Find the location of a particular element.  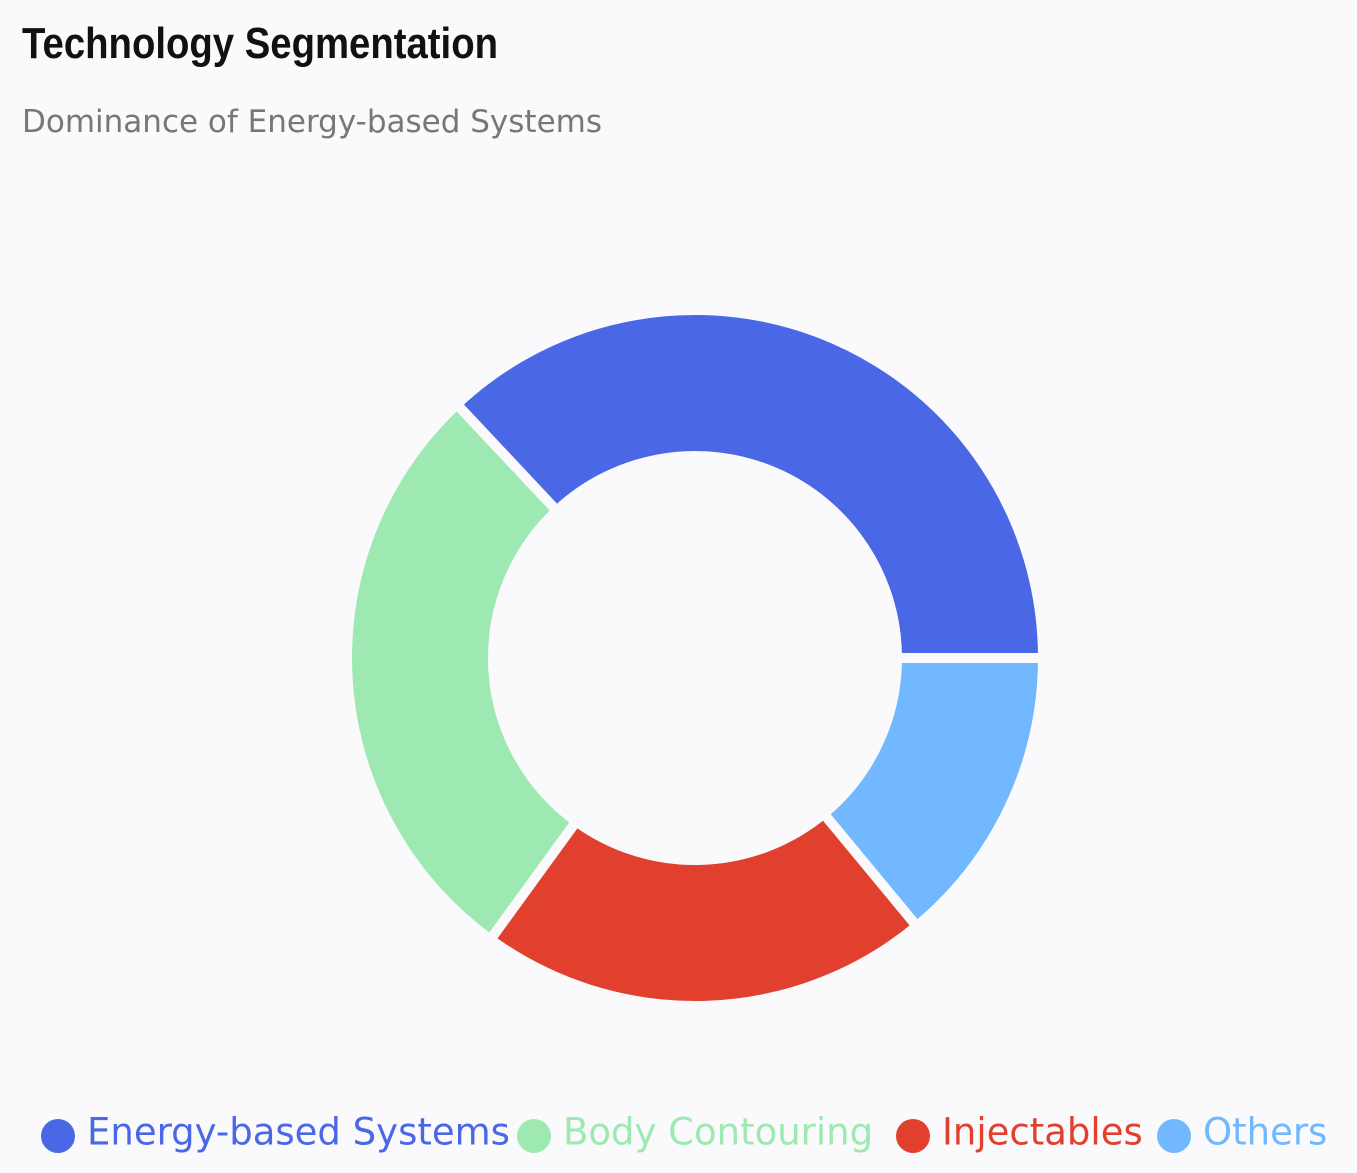

legend-text: Injectables is located at coordinates (1042, 1132).